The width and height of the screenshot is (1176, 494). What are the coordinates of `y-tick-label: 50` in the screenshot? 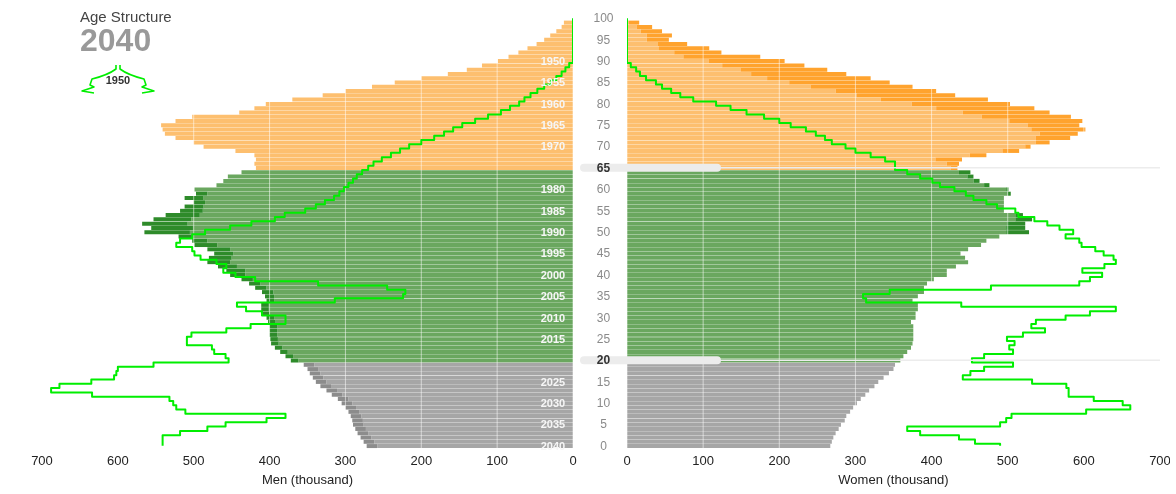 It's located at (603, 232).